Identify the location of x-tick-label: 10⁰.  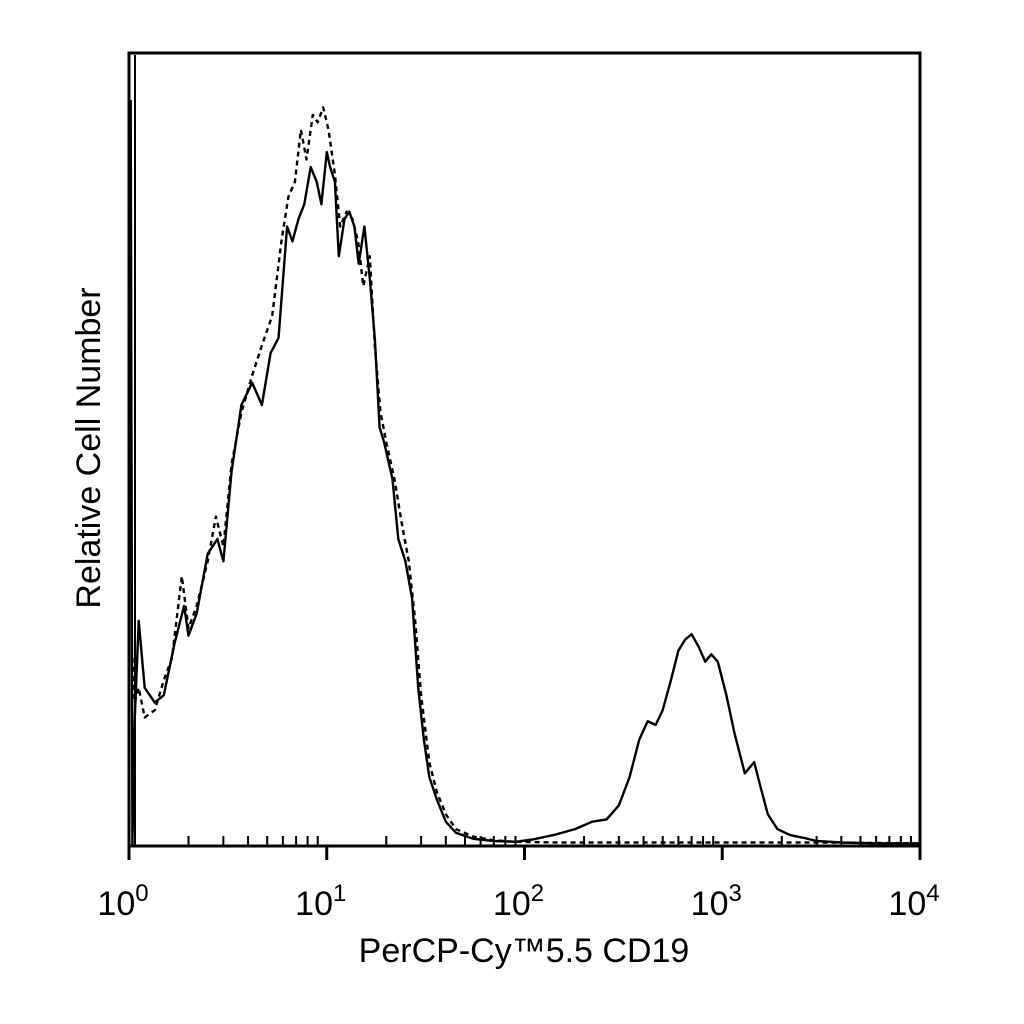
(122, 901).